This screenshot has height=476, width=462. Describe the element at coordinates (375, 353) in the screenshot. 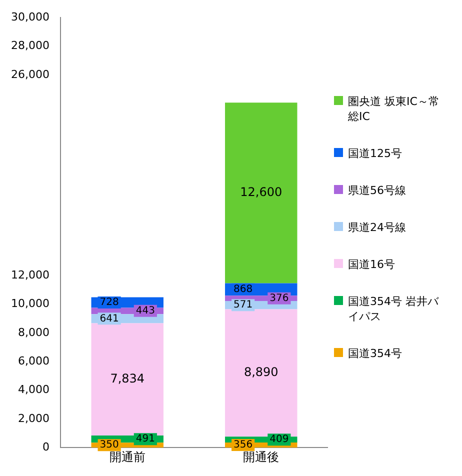

I see `legend-label: 国道354号` at that location.